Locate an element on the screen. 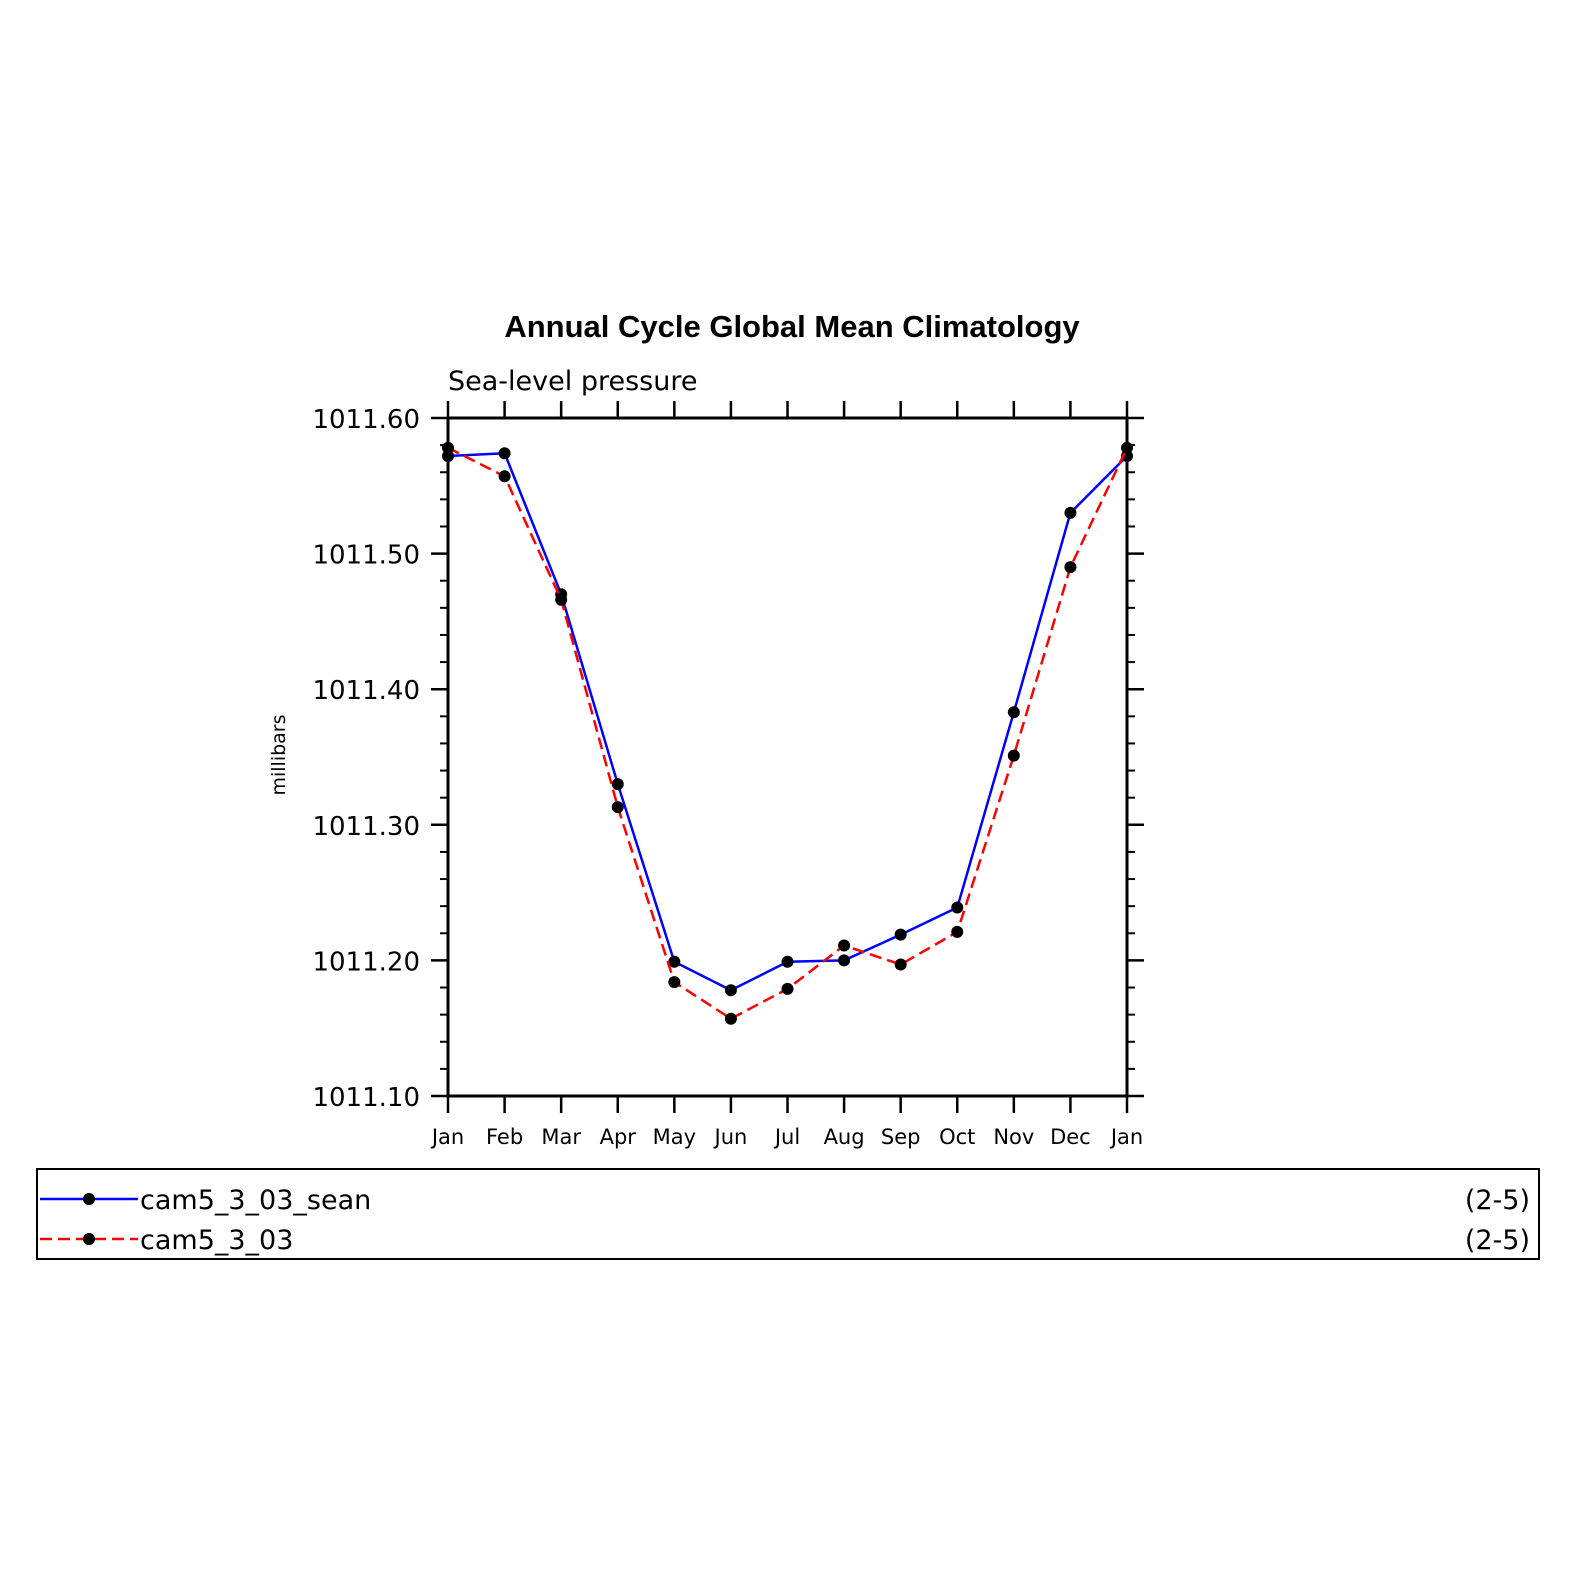  y-tick-label: 1011.50 is located at coordinates (366, 556).